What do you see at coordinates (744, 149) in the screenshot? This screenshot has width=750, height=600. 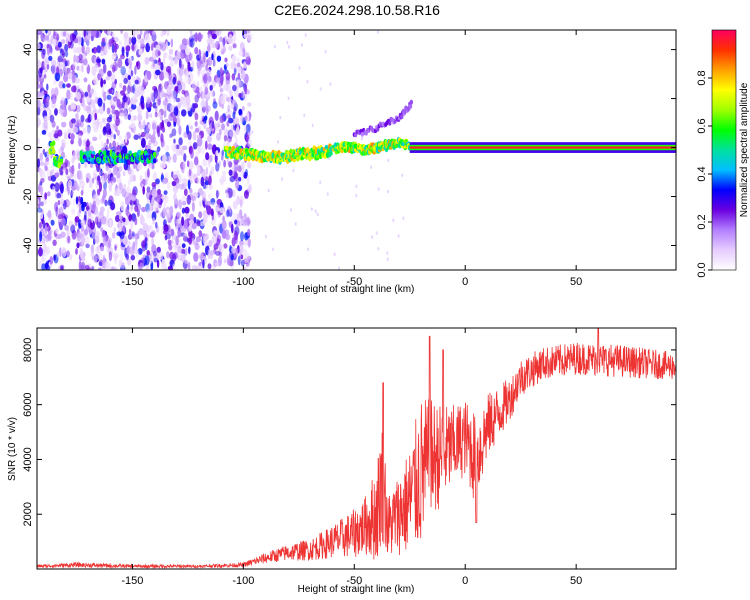 I see `colorbar-label: Normalized spectral amplitude` at bounding box center [744, 149].